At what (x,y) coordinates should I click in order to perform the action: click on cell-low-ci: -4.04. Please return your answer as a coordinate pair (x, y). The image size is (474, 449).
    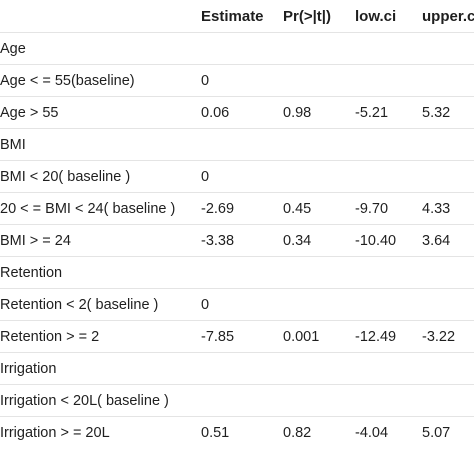
    Looking at the image, I should click on (372, 433).